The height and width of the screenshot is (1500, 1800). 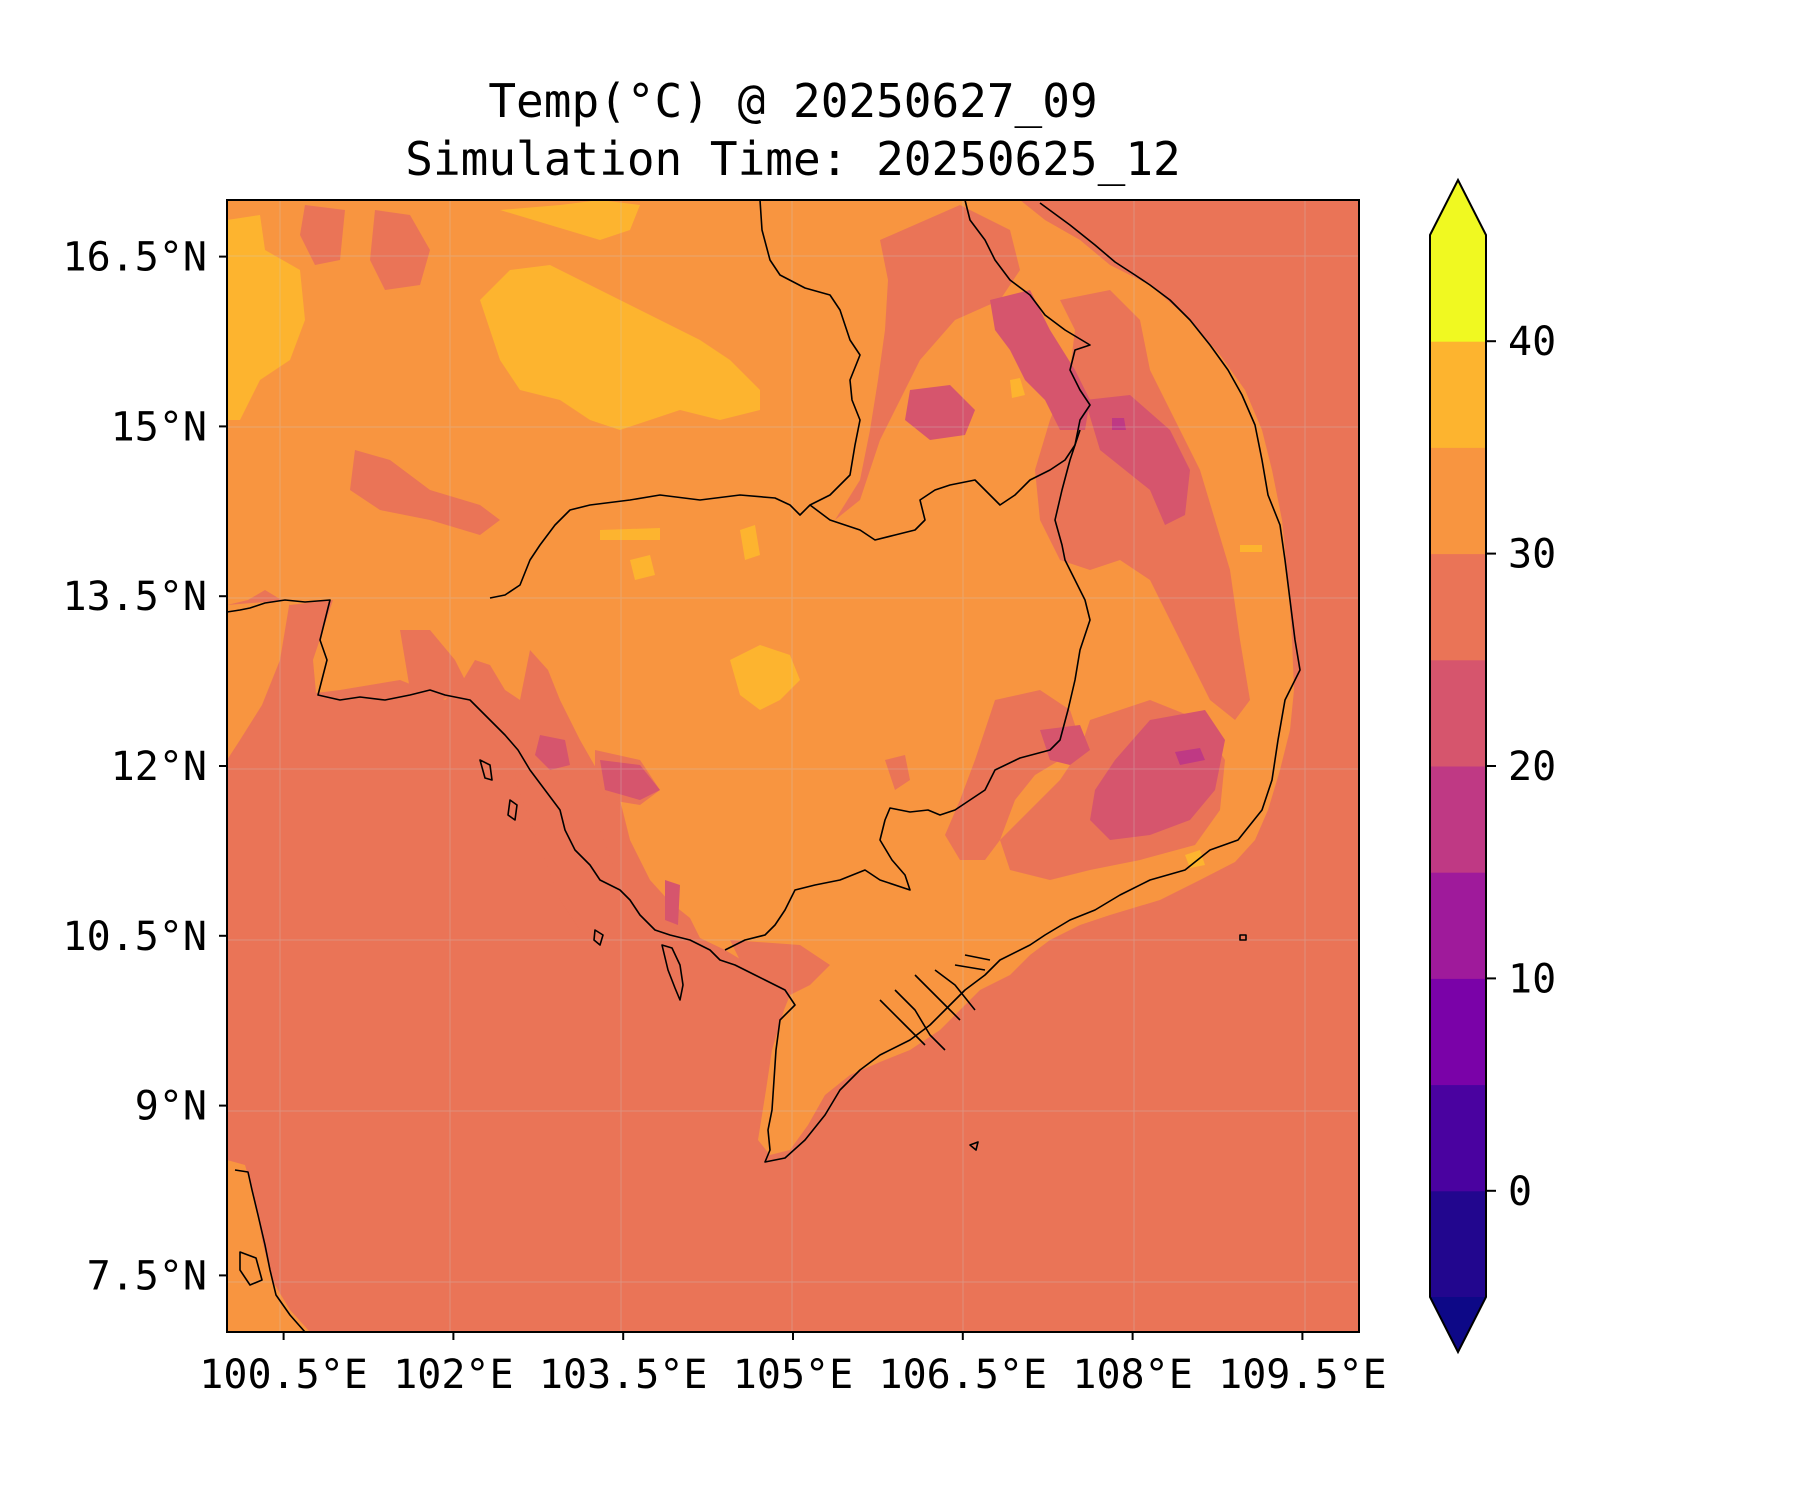 What do you see at coordinates (935, 1002) in the screenshot?
I see `mekong-delta-channels` at bounding box center [935, 1002].